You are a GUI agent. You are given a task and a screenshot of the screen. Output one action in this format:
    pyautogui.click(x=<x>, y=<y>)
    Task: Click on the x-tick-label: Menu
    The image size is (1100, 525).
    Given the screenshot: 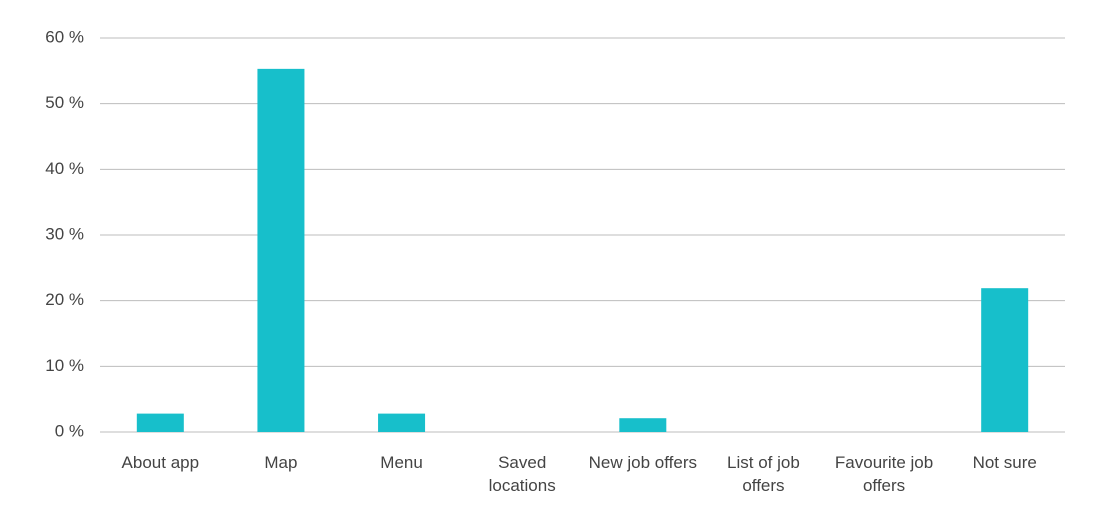 What is the action you would take?
    pyautogui.click(x=401, y=462)
    